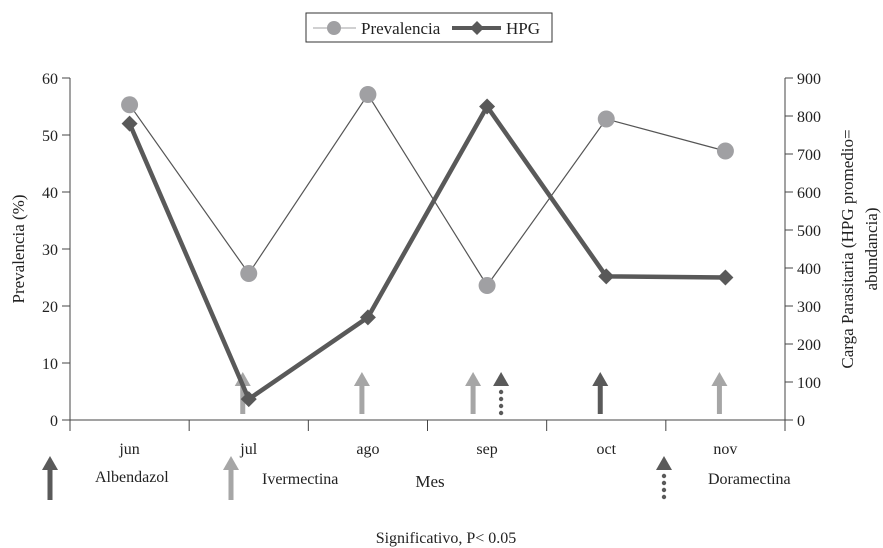 Image resolution: width=883 pixels, height=548 pixels. Describe the element at coordinates (248, 449) in the screenshot. I see `x-tick-label-jul: jul` at that location.